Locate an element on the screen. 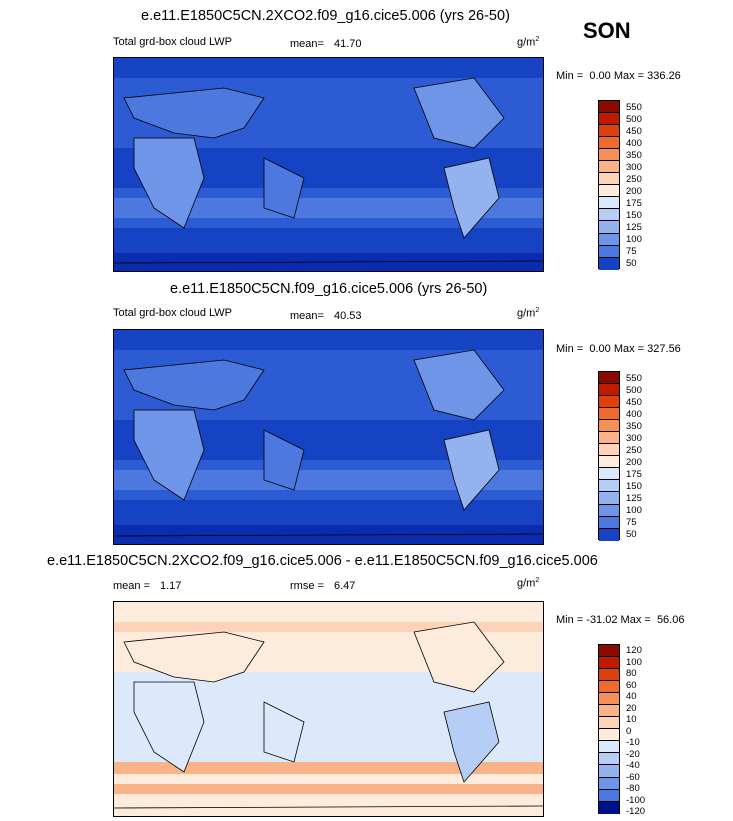 The image size is (733, 821). panel2-cbar-label: 300 is located at coordinates (634, 438).